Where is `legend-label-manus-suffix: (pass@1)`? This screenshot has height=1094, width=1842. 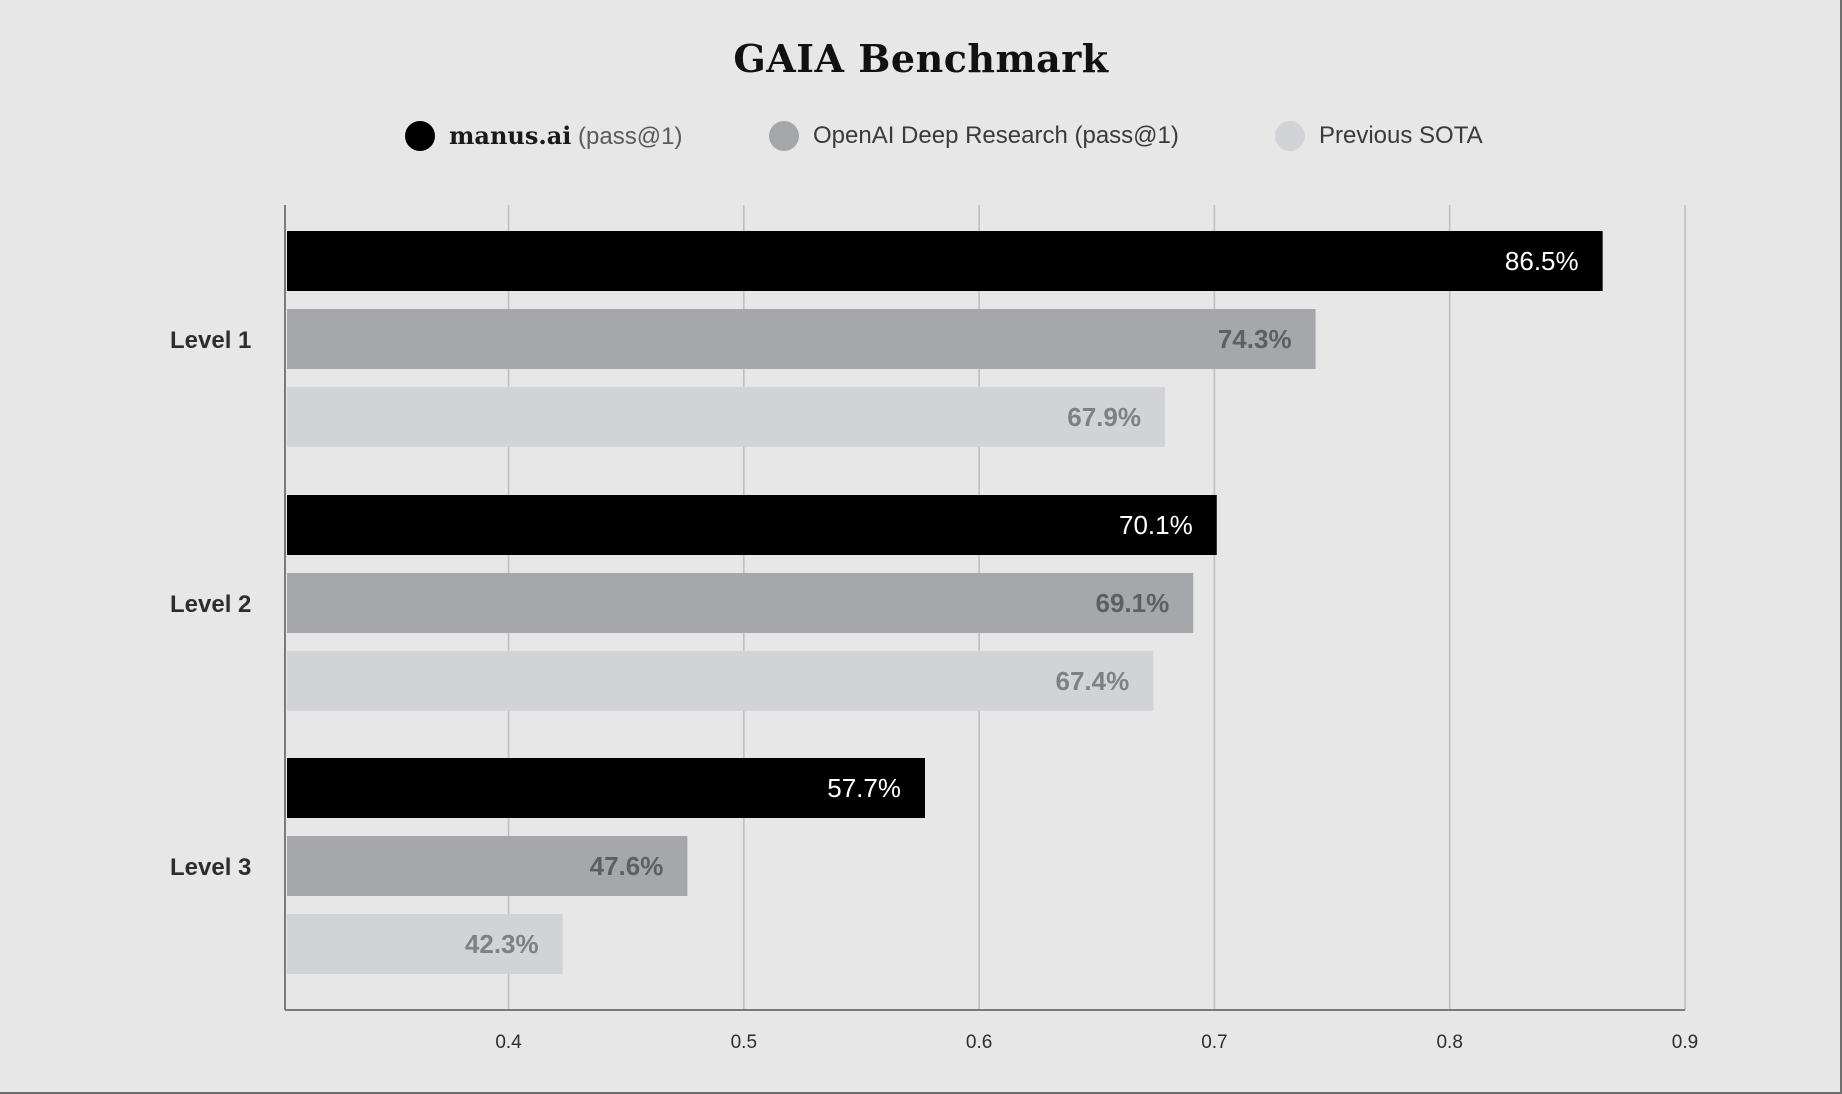
legend-label-manus-suffix: (pass@1) is located at coordinates (627, 136).